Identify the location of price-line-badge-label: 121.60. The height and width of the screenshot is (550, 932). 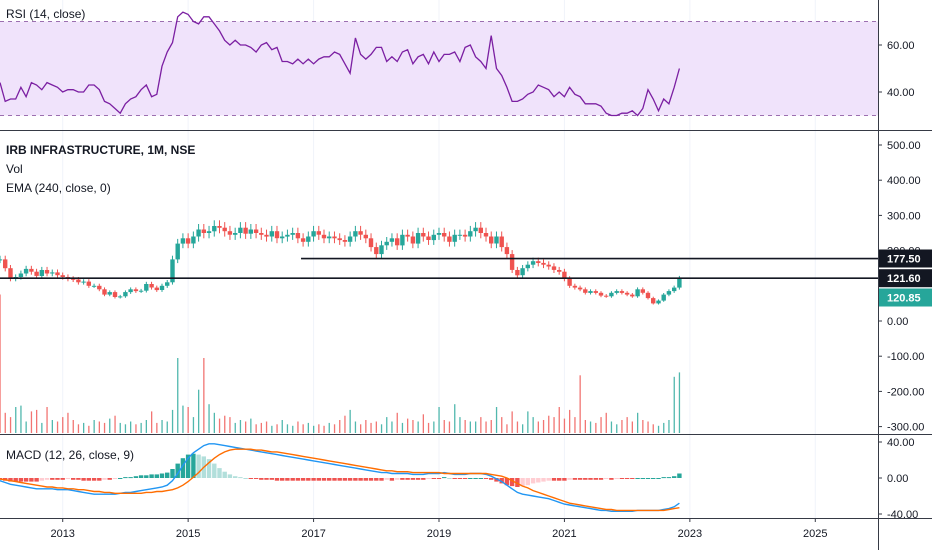
(904, 279).